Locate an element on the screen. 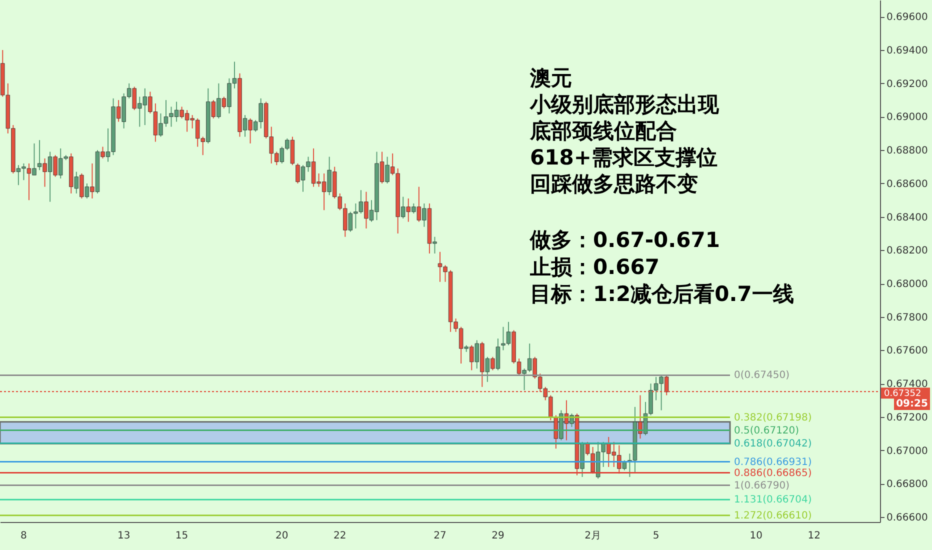  y-tick-label: 0.68800 is located at coordinates (907, 151).